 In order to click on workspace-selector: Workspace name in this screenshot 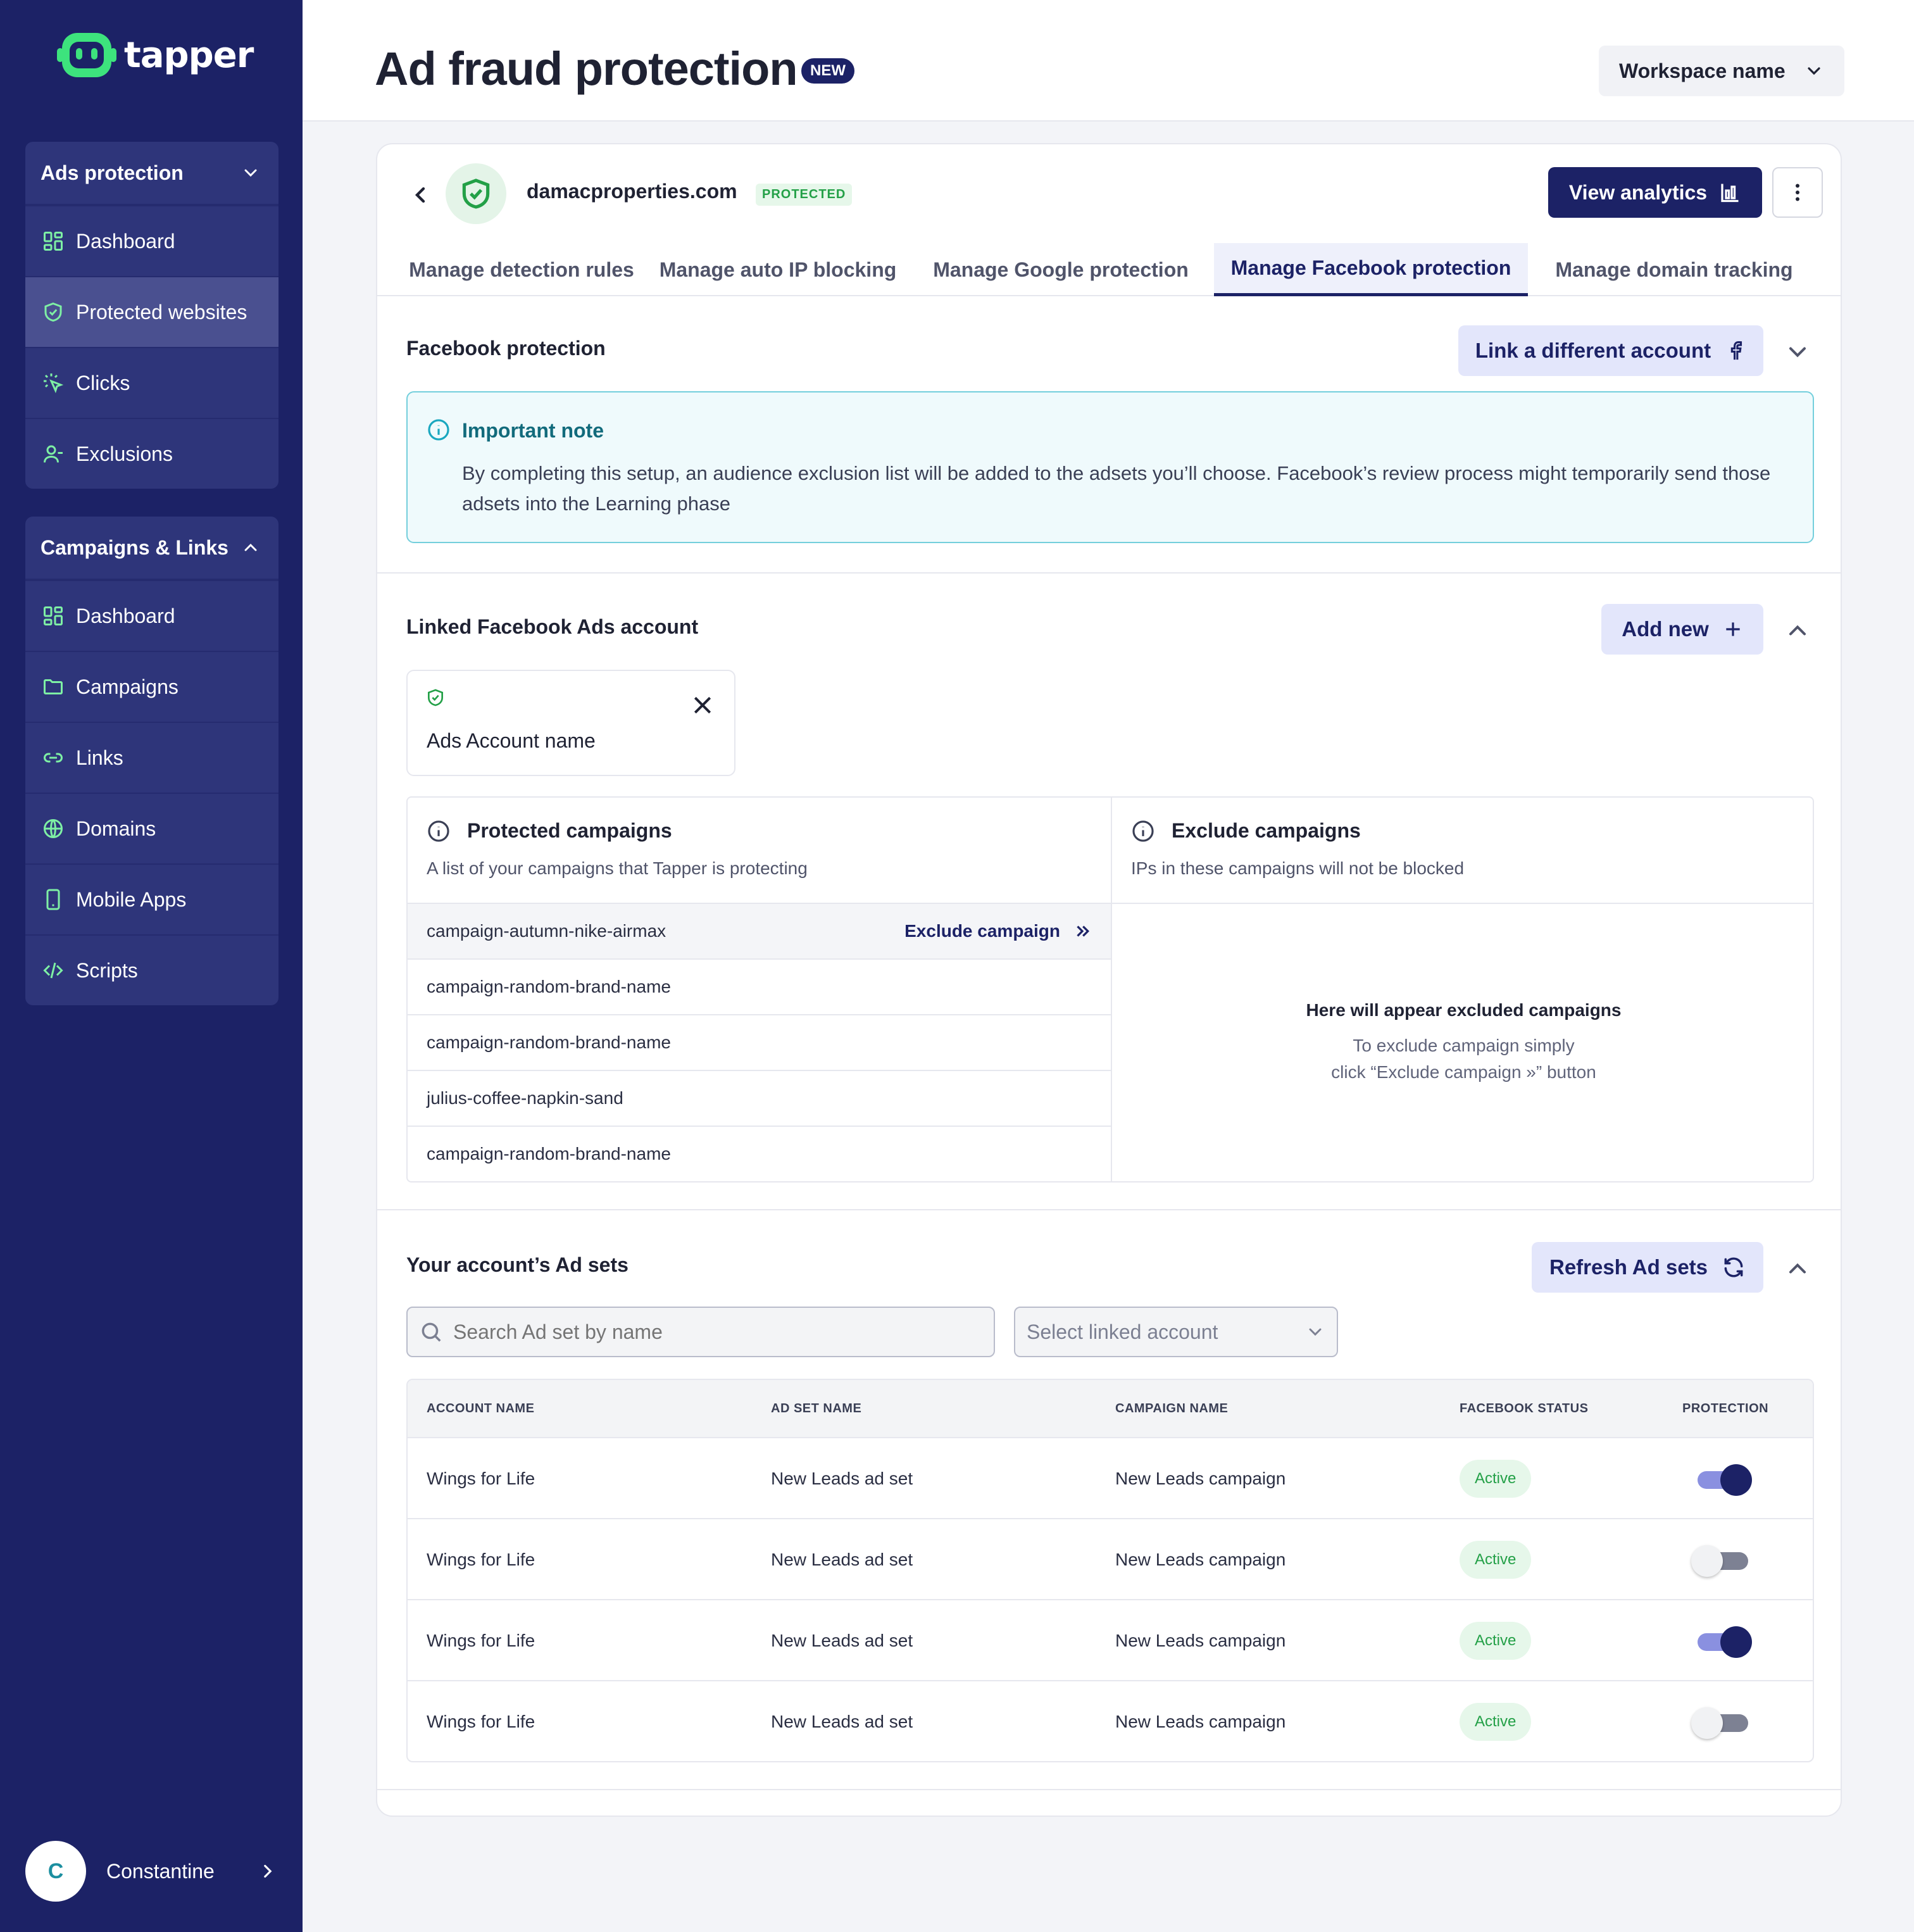, I will do `click(1721, 71)`.